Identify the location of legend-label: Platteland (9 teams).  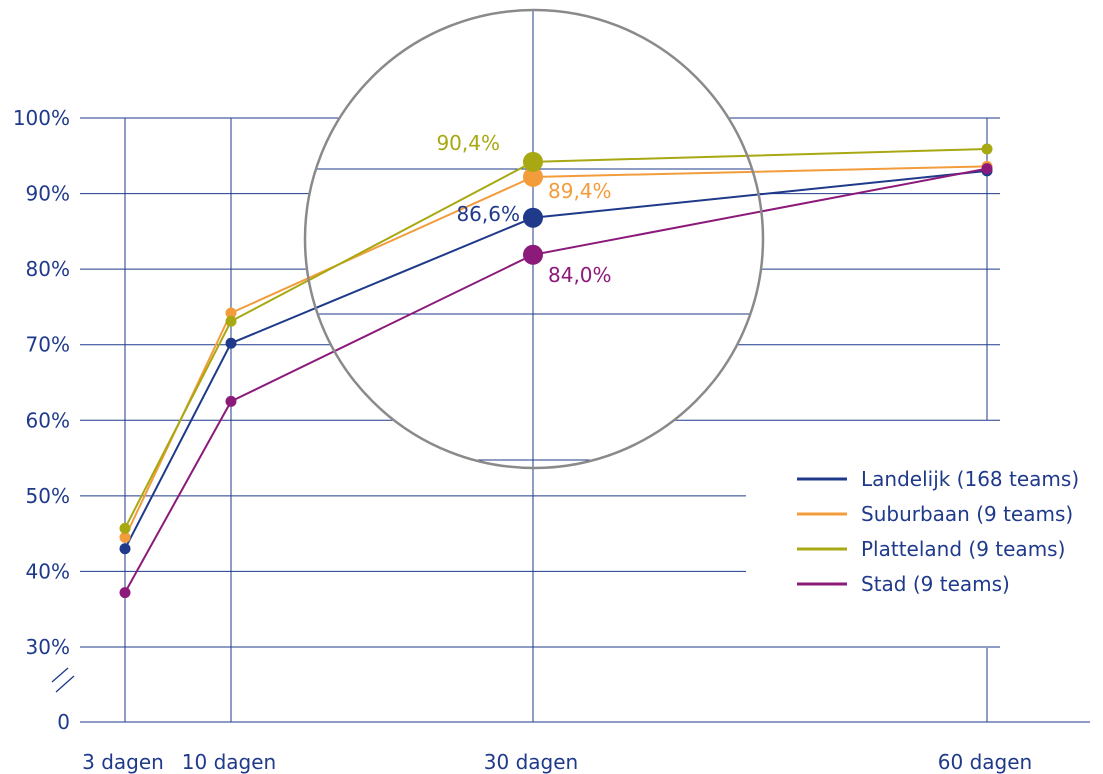
(963, 549).